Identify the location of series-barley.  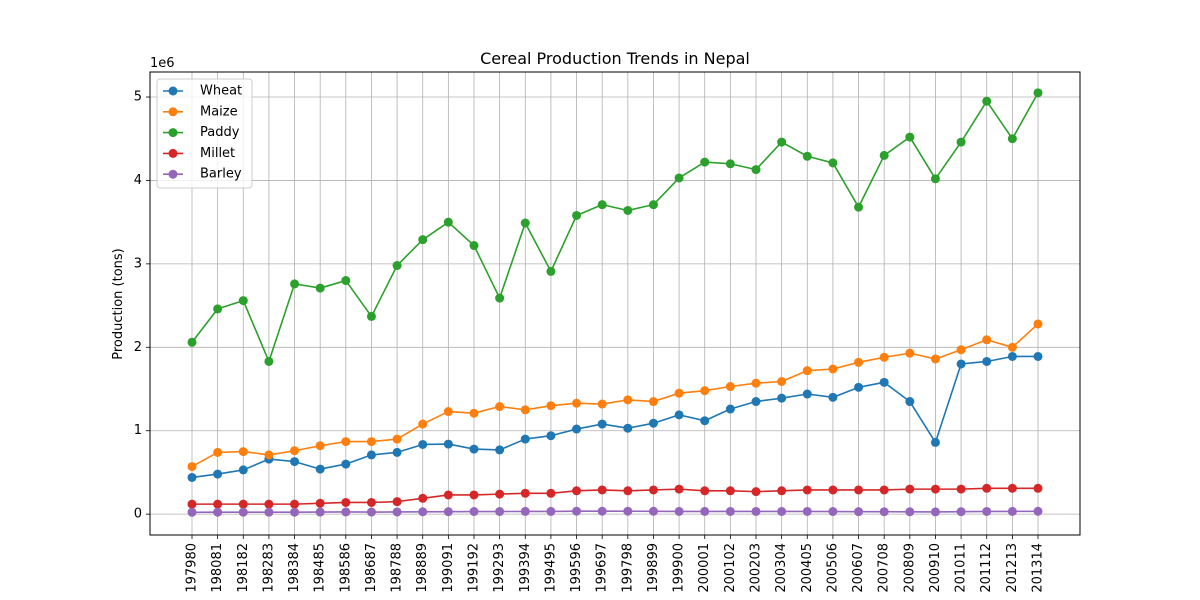
(615, 511).